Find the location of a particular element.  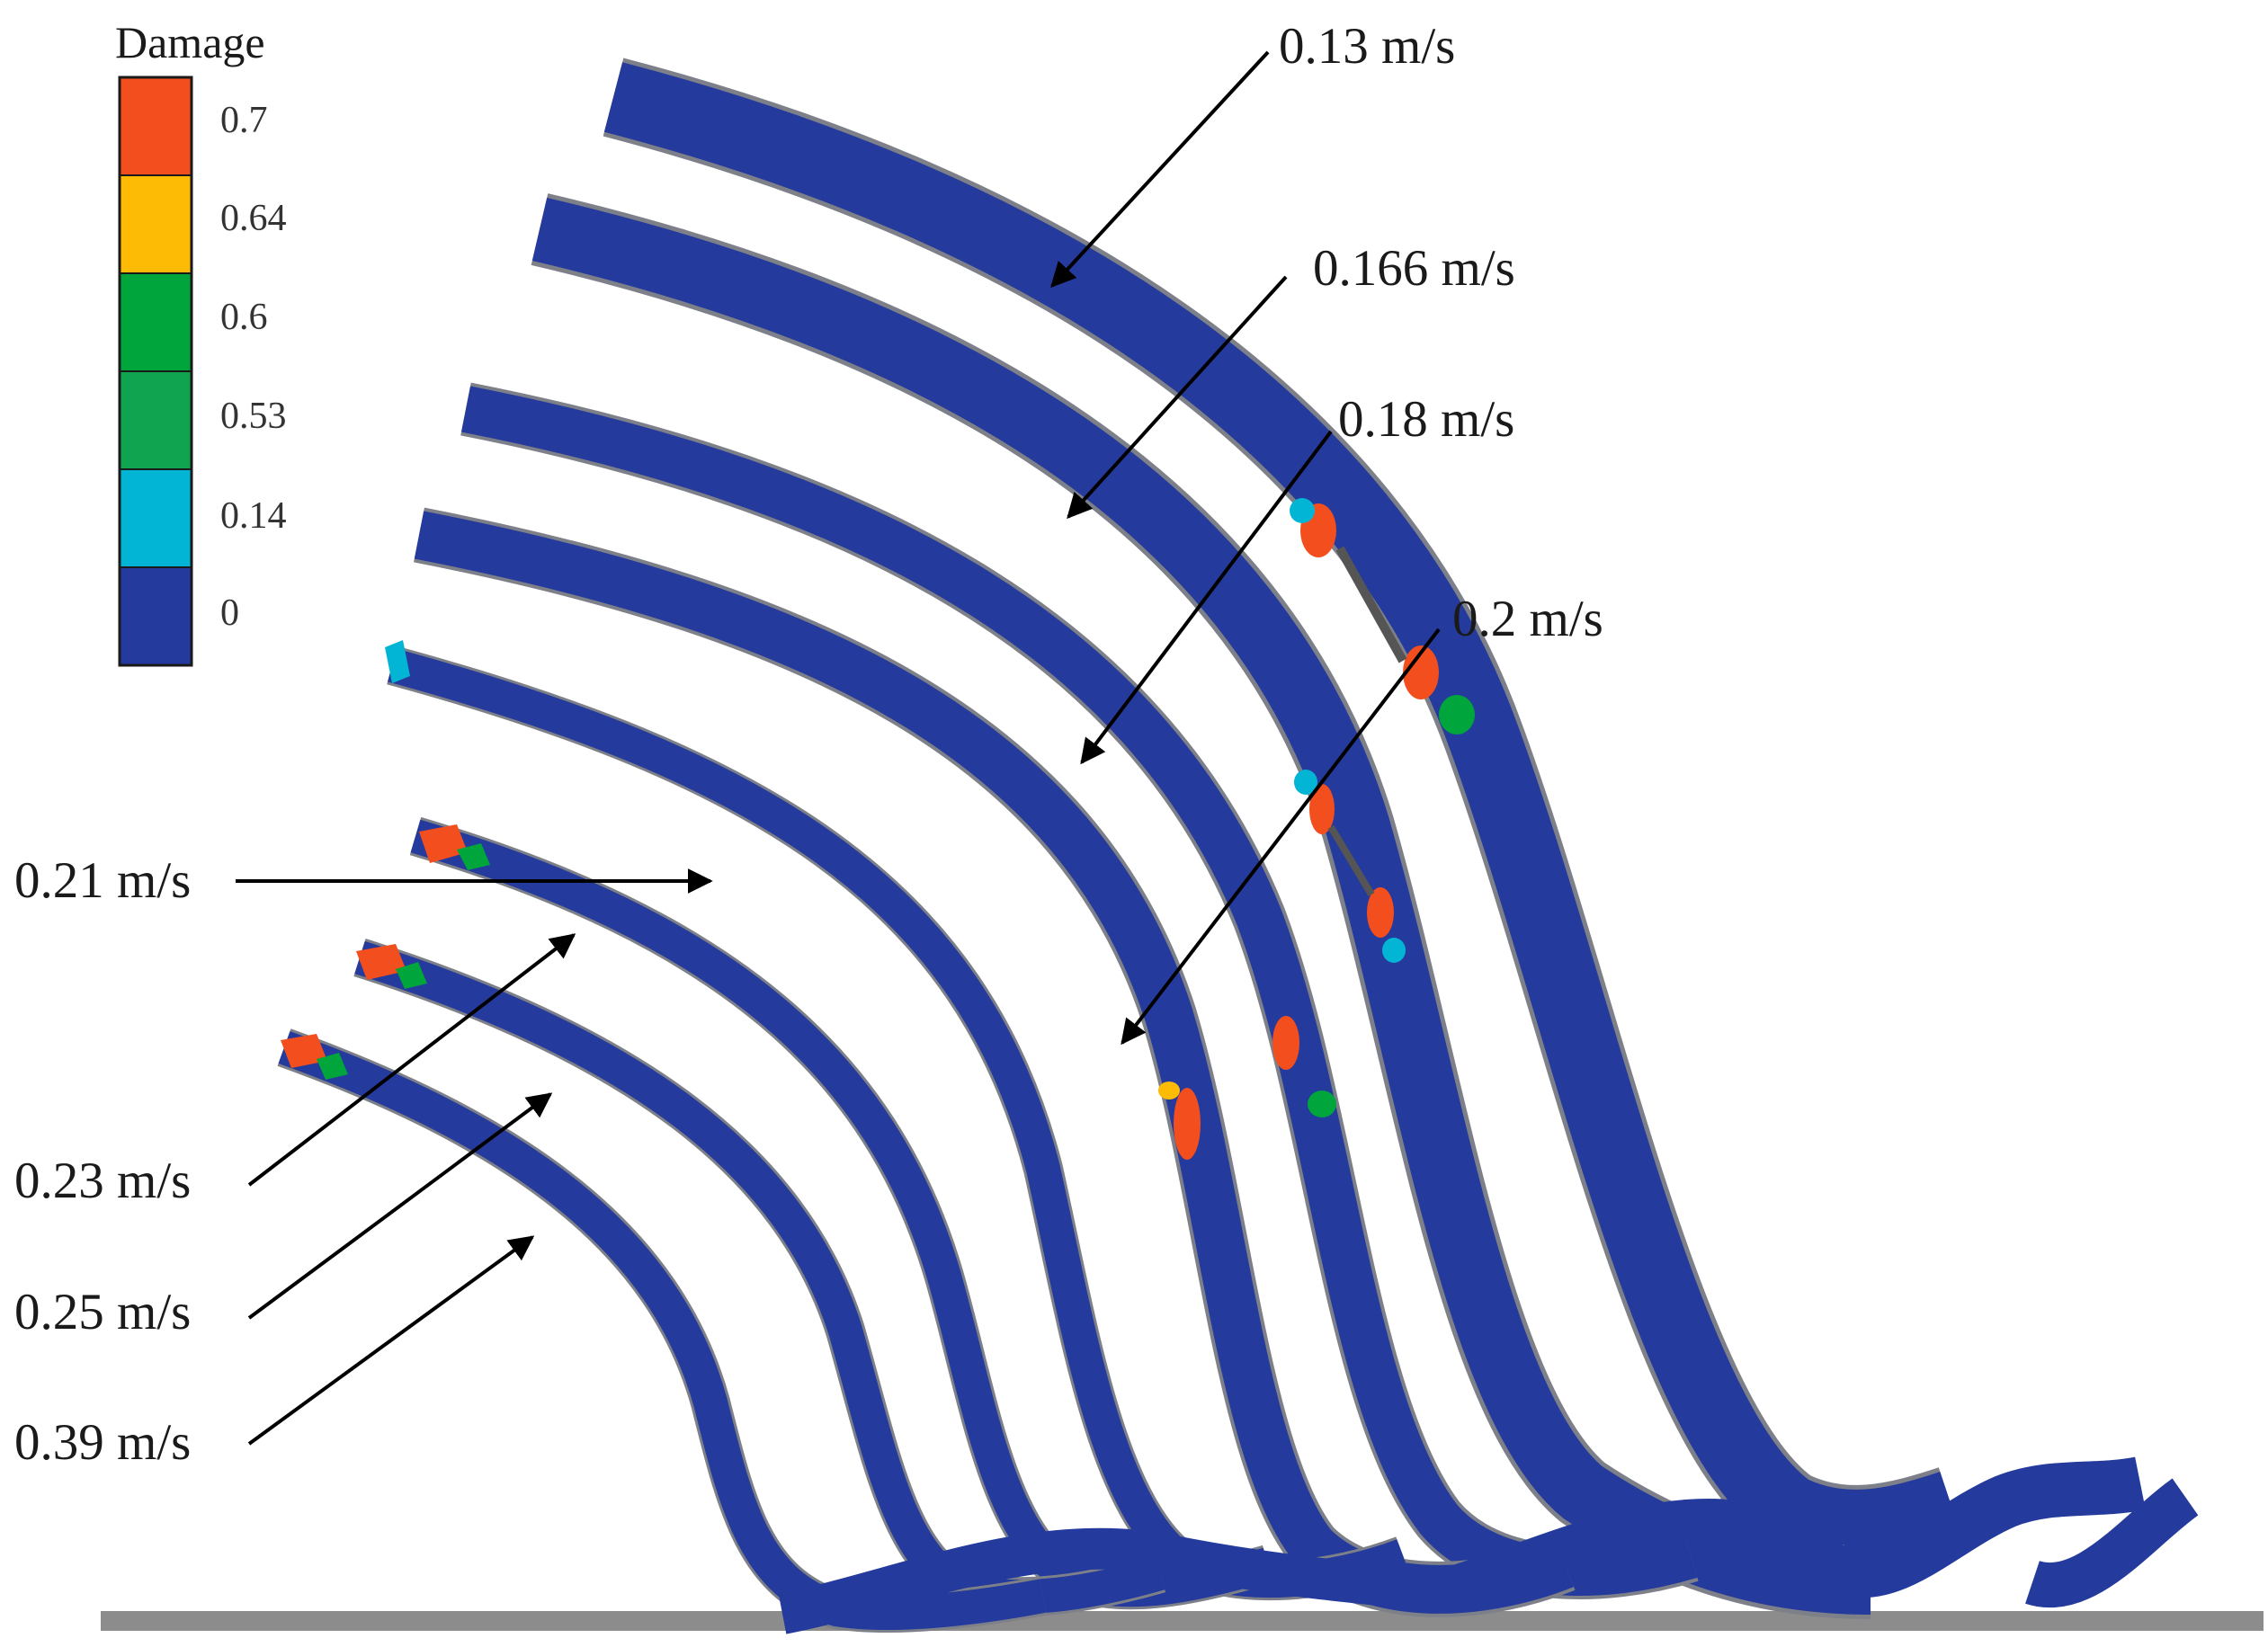

ground-plate is located at coordinates (1182, 1621).